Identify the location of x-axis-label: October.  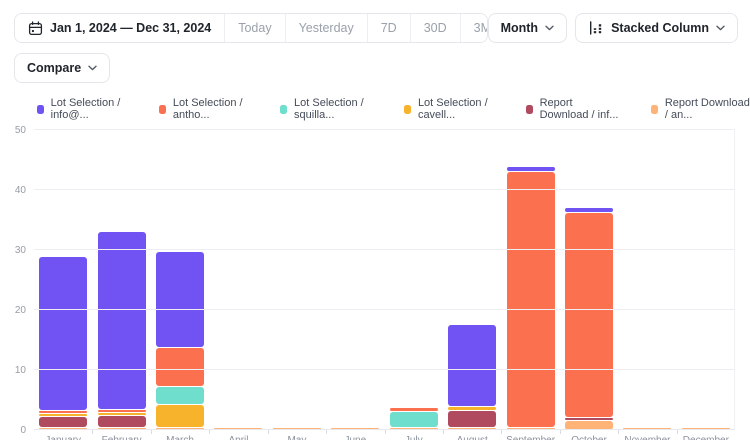
(588, 435).